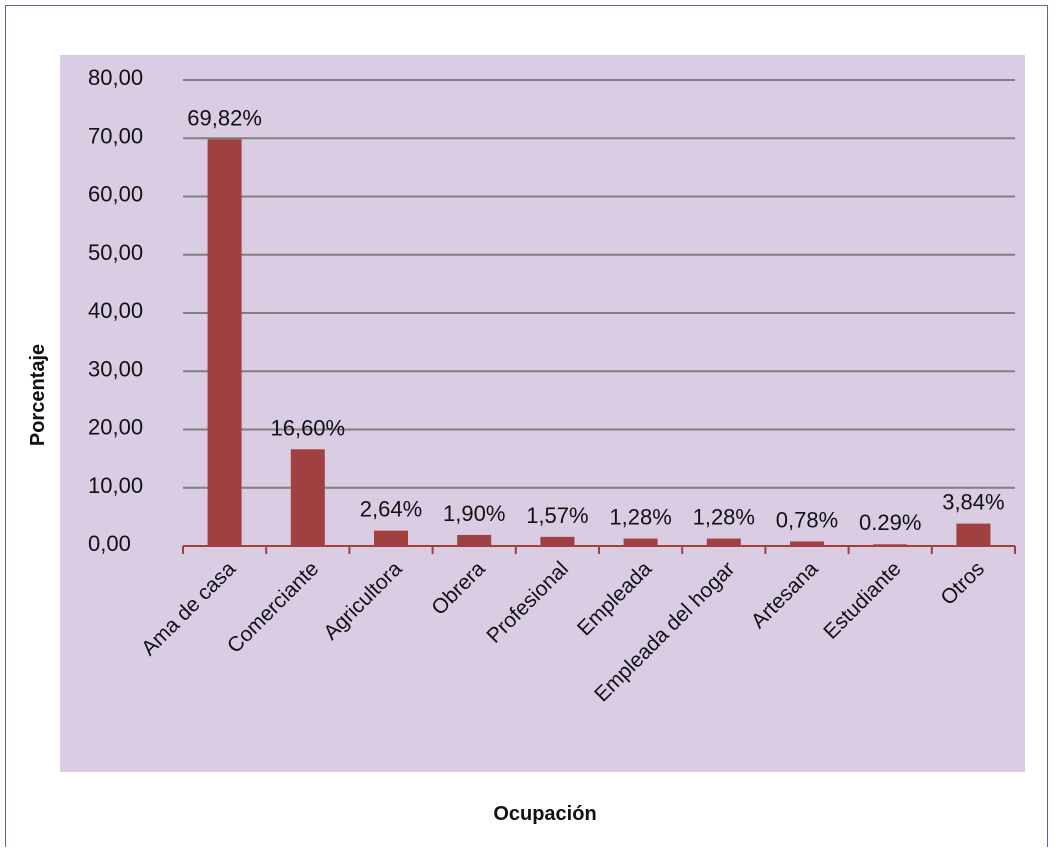 The image size is (1056, 852). I want to click on data-label: 1,57%, so click(557, 515).